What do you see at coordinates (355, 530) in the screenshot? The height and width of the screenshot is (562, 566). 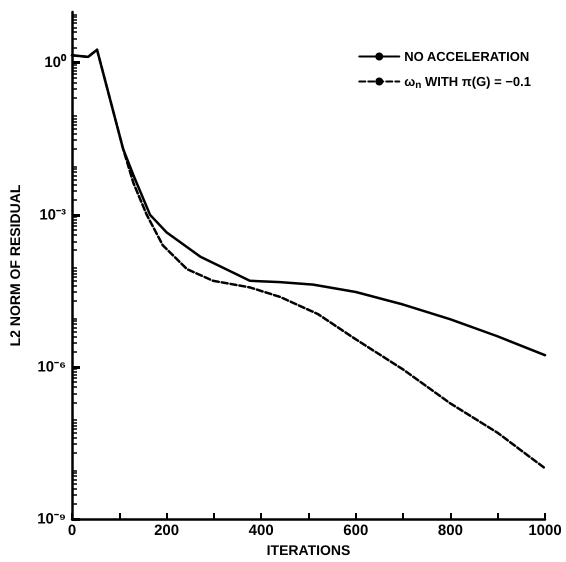 I see `x-tick-label: 600` at bounding box center [355, 530].